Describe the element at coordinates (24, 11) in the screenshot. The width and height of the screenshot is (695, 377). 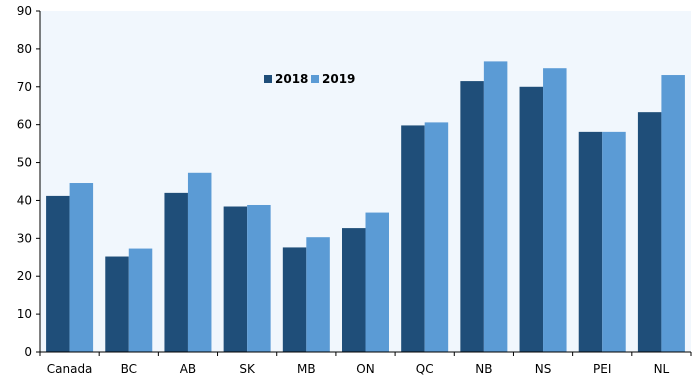
I see `y-tick-label: 90` at that location.